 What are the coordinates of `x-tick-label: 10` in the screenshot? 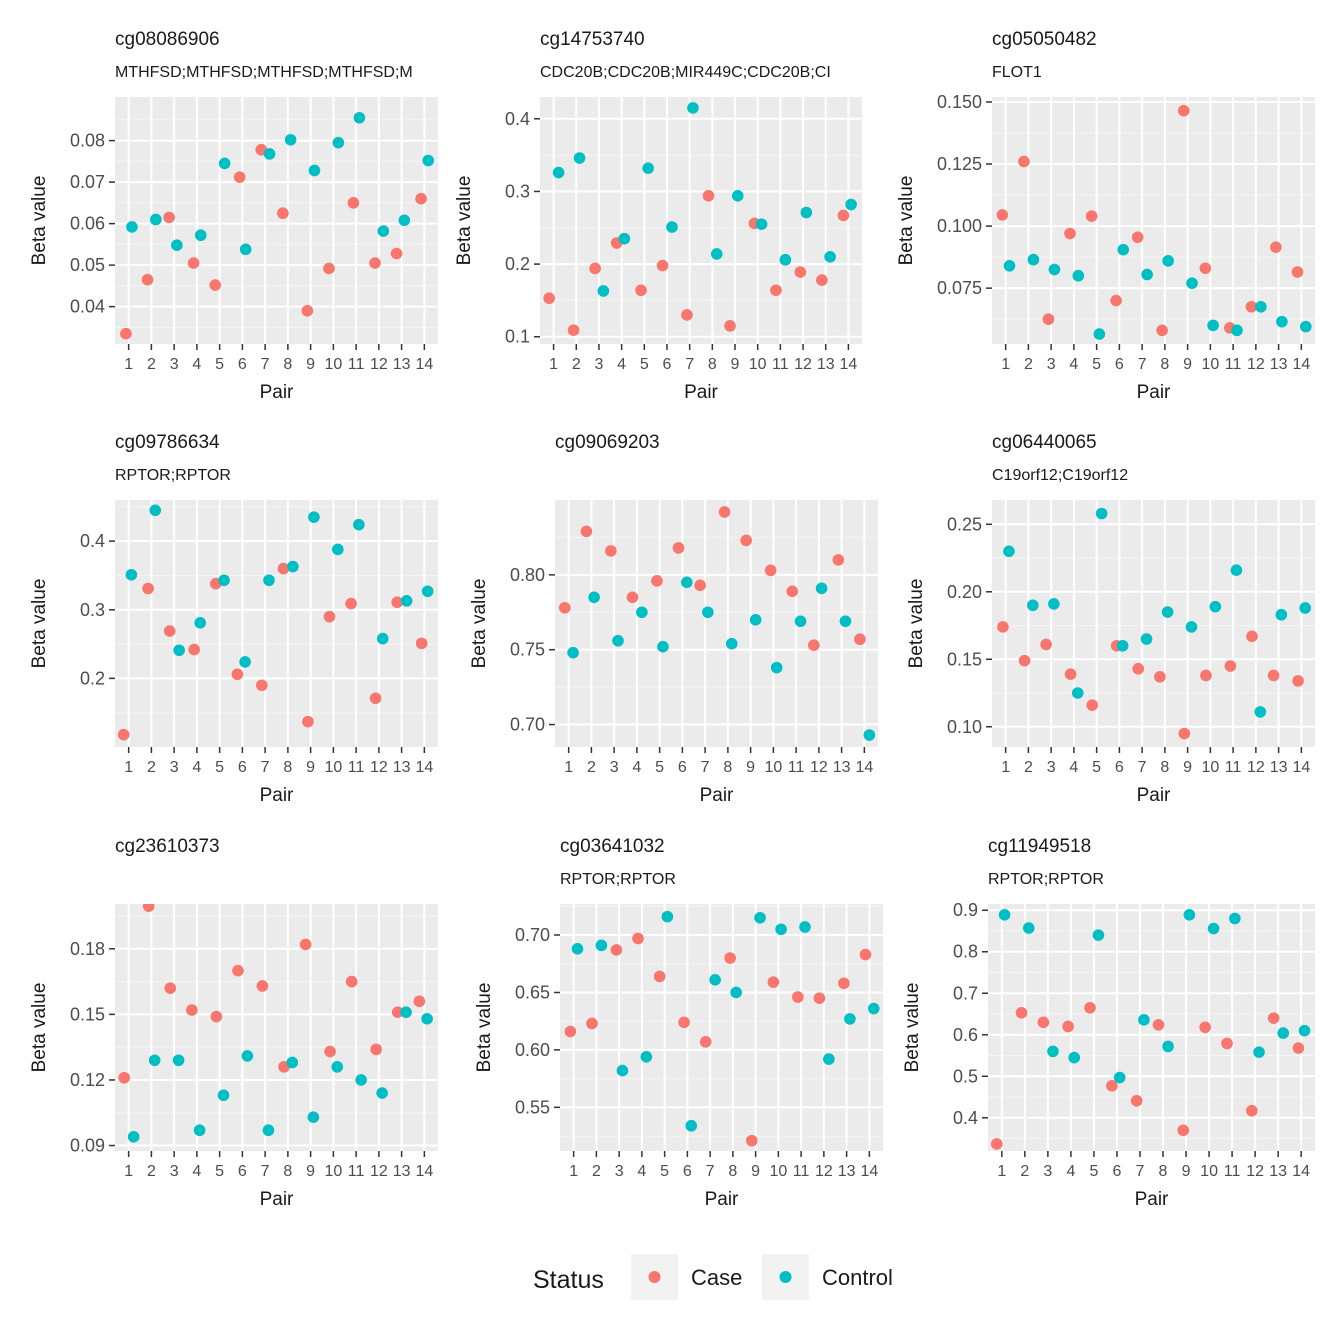 It's located at (333, 364).